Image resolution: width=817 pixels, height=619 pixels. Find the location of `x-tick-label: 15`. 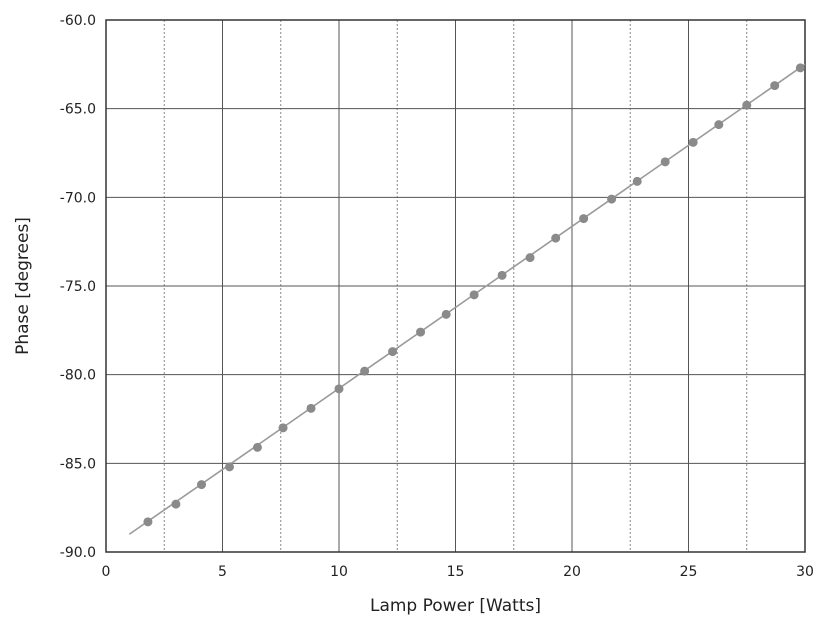

x-tick-label: 15 is located at coordinates (456, 572).